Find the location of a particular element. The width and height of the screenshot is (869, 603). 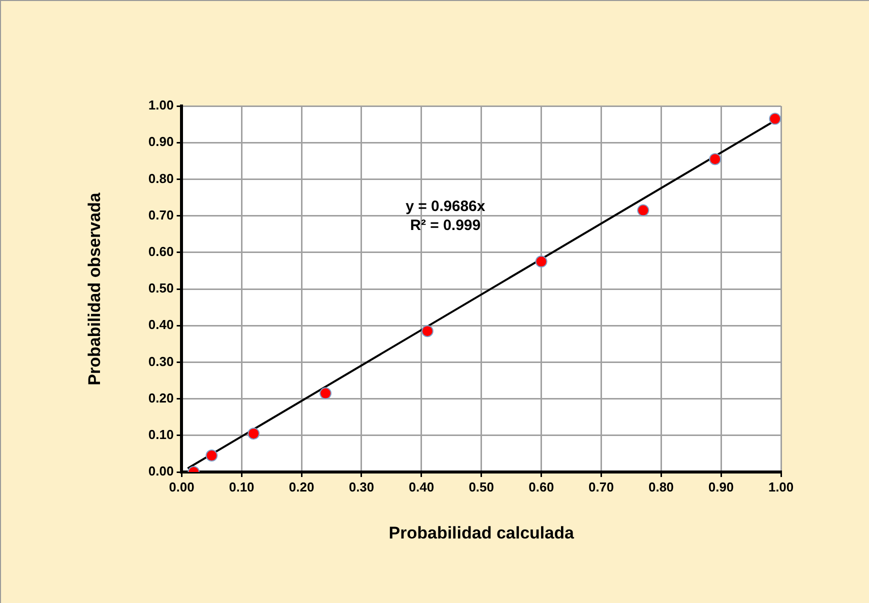

x-tick-label: 0.30 is located at coordinates (361, 486).